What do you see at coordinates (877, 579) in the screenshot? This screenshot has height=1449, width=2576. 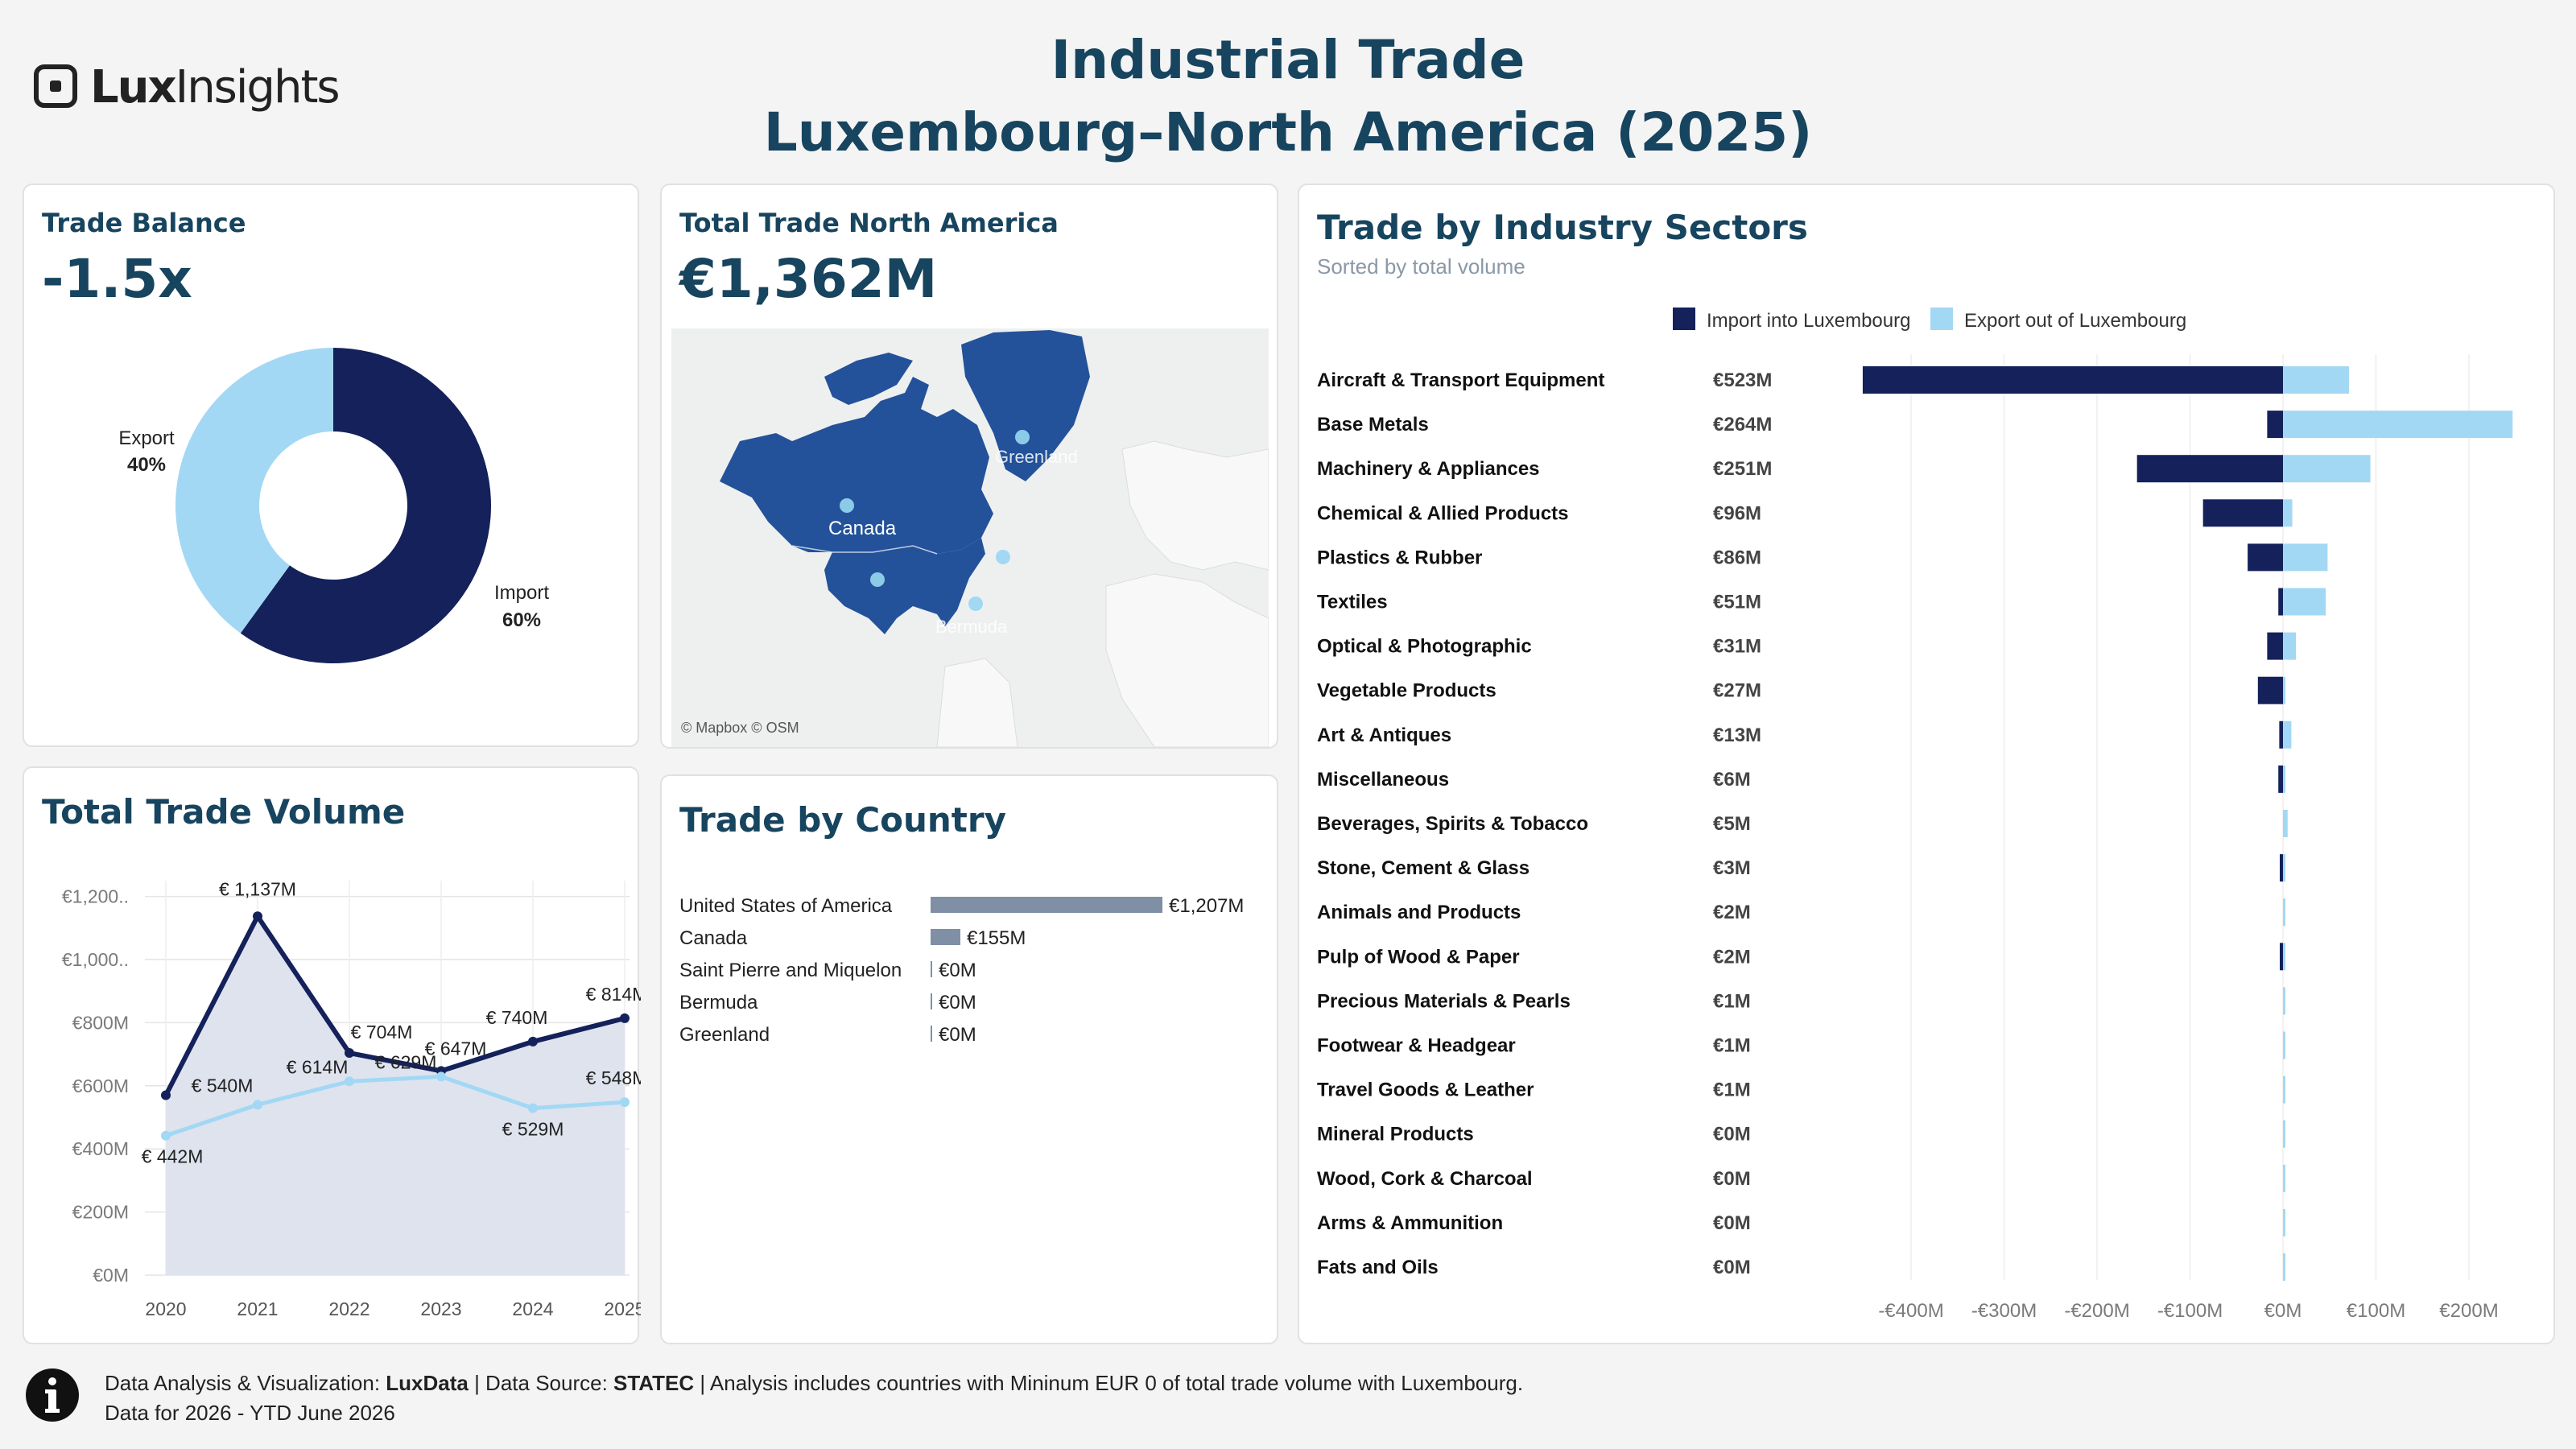 I see `usa-marker` at bounding box center [877, 579].